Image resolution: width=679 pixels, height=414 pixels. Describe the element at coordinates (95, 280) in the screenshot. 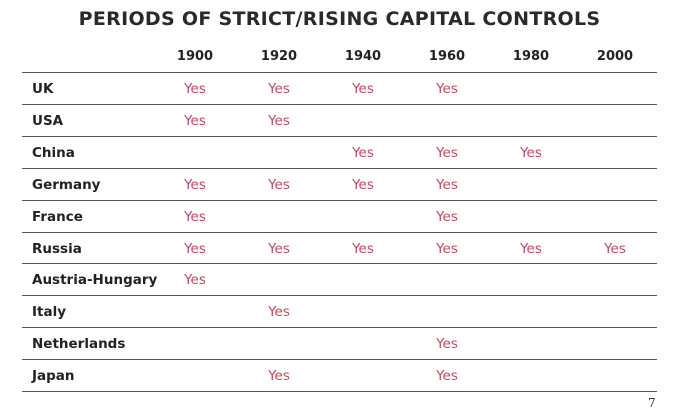

I see `row-label: Austria-Hungary` at that location.